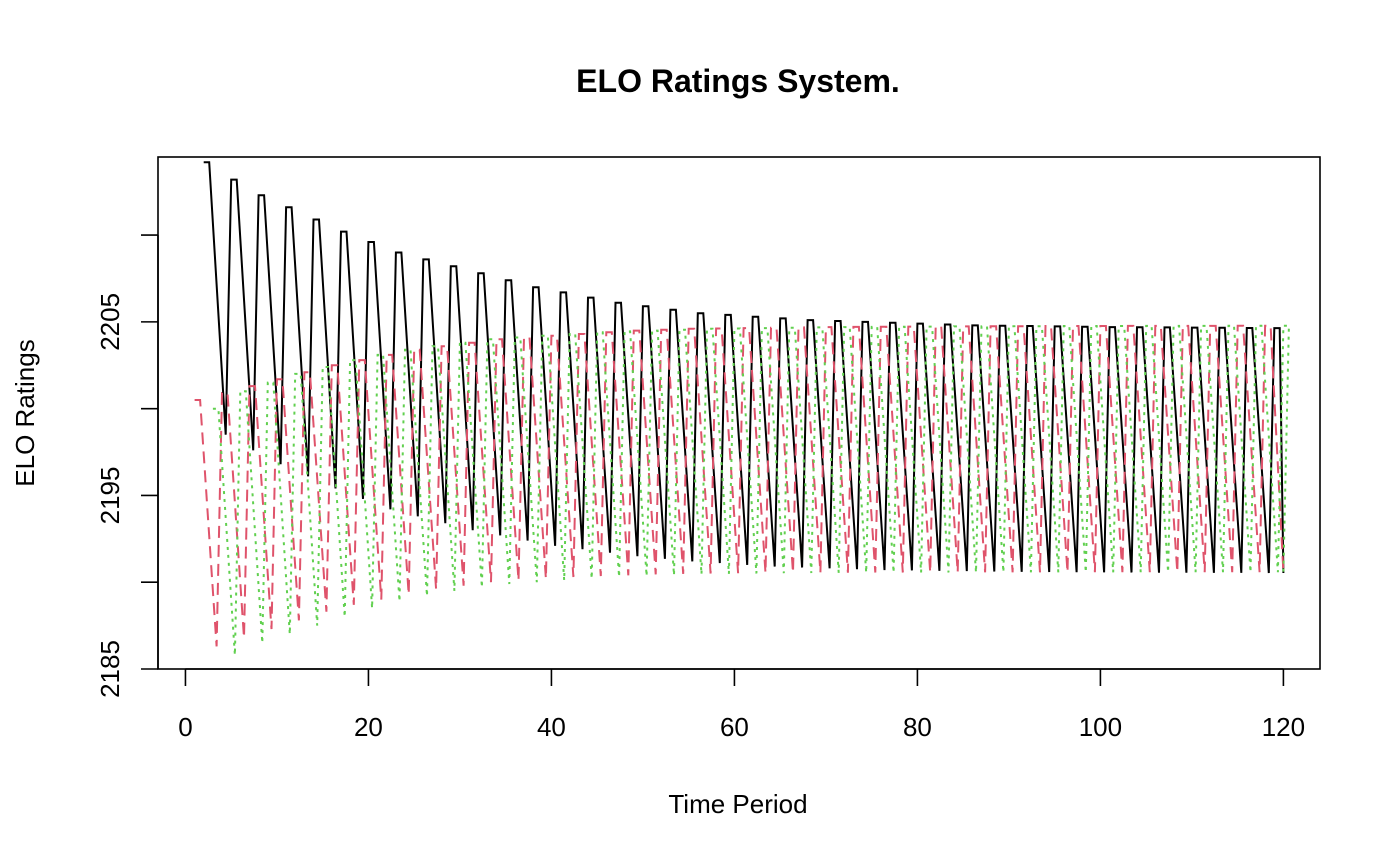 Image resolution: width=1400 pixels, height=865 pixels. What do you see at coordinates (185, 727) in the screenshot?
I see `x-tick-label: 0` at bounding box center [185, 727].